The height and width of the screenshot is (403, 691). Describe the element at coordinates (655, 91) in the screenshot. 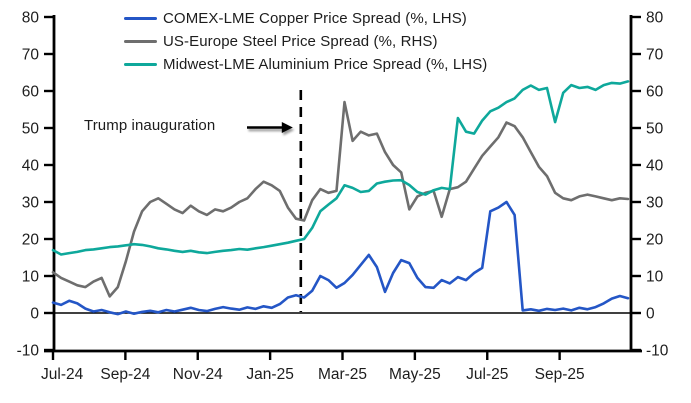

I see `y-axis-right-tick-label: 60` at that location.